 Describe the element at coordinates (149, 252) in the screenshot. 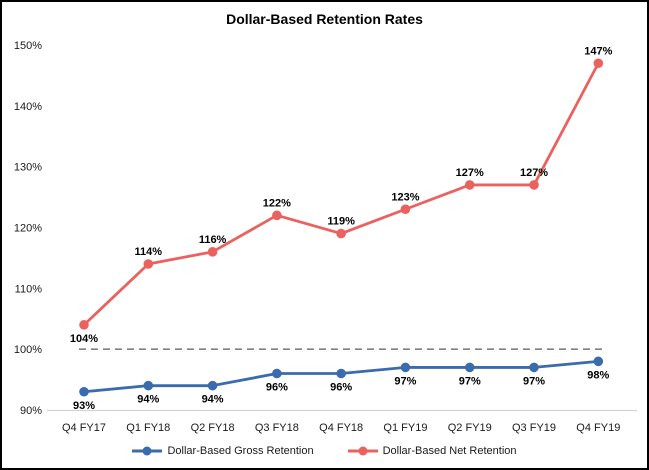

I see `data-label-net: 114%` at that location.